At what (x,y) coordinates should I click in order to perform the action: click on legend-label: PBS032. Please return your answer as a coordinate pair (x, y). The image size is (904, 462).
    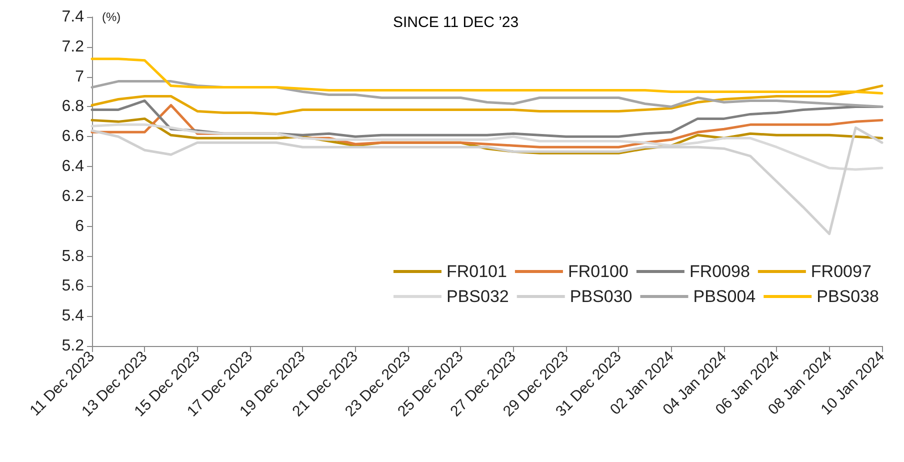
    Looking at the image, I should click on (477, 296).